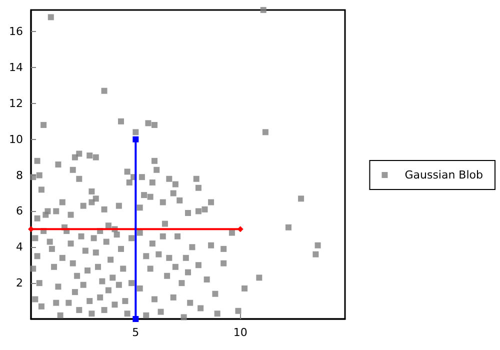  I want to click on y-tick-label: 2, so click(19, 283).